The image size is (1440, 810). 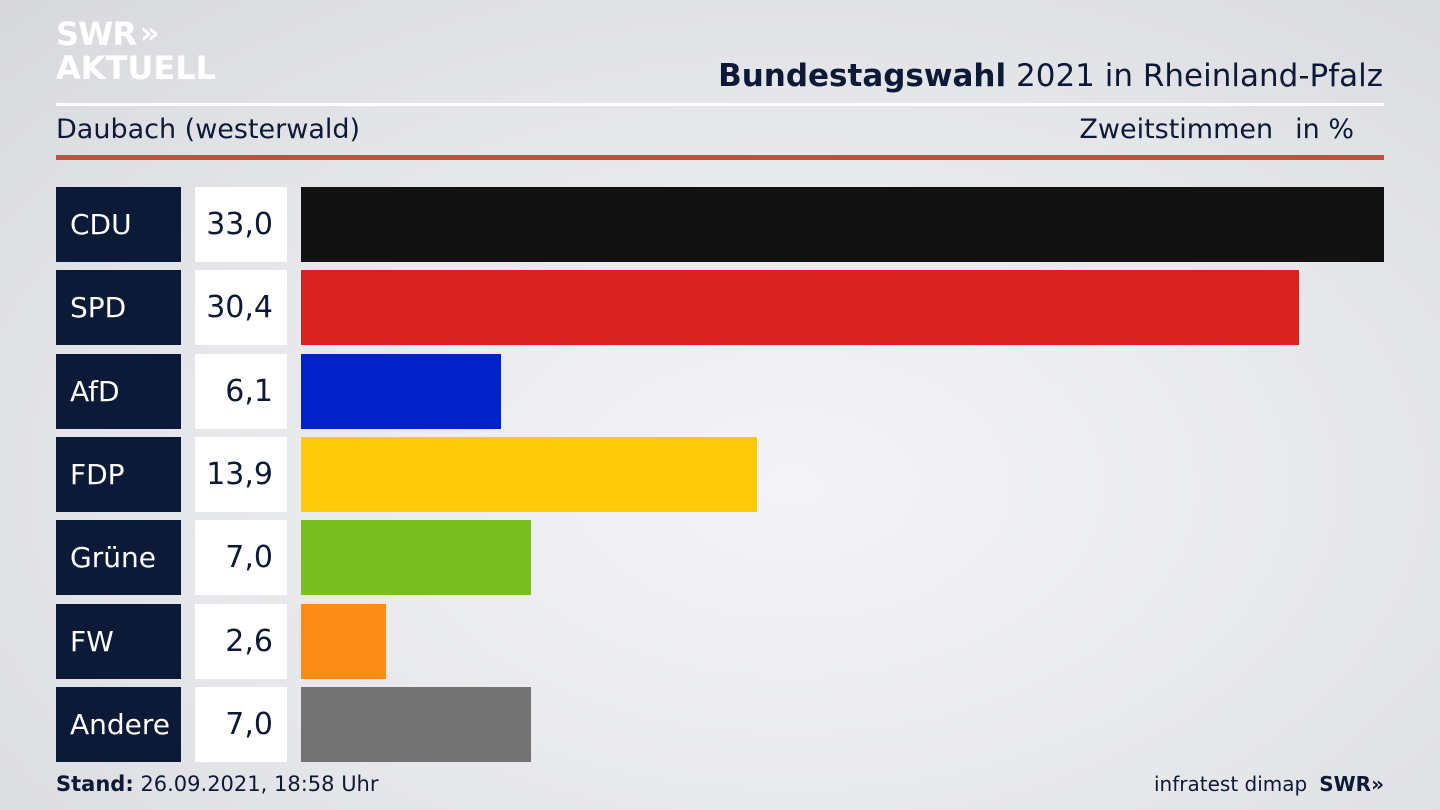 I want to click on source-credit: infratest dimap SWR», so click(x=1269, y=784).